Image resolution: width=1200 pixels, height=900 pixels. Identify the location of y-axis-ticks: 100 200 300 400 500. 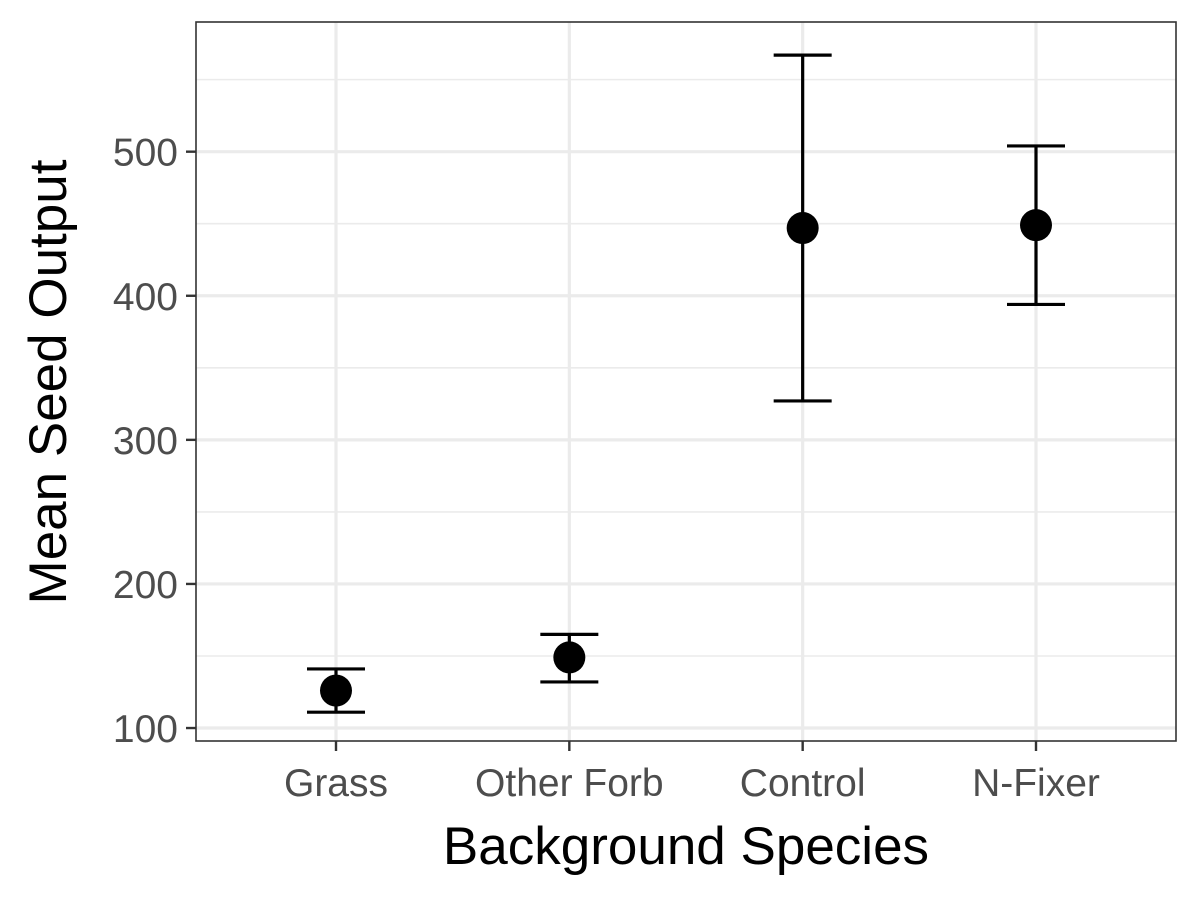
(154, 441).